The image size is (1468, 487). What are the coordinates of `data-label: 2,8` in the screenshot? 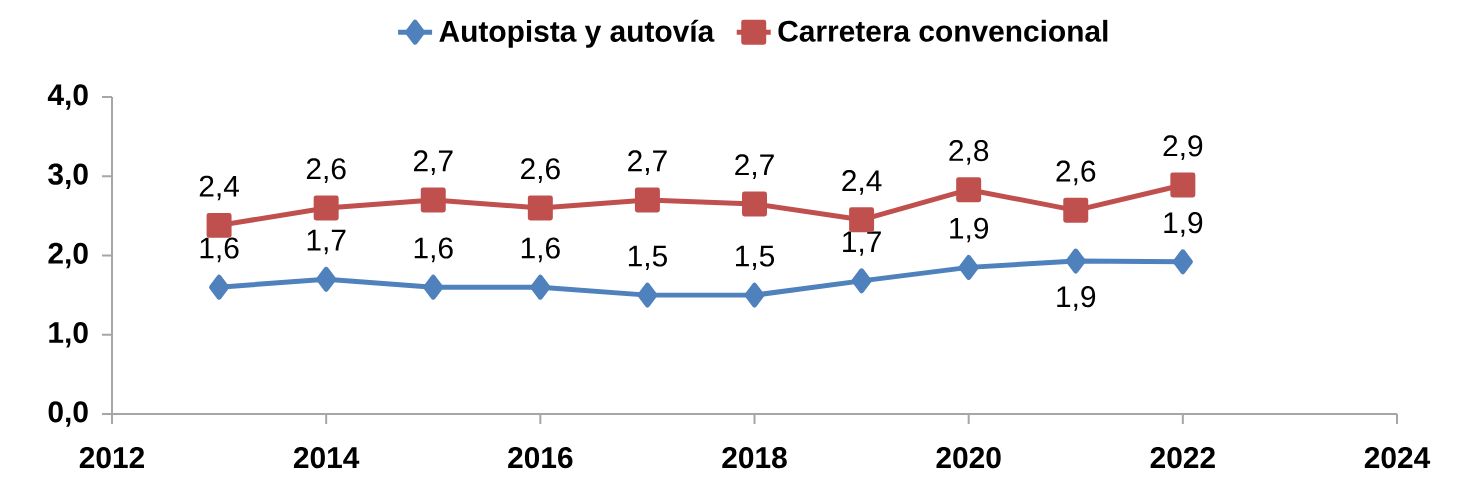 It's located at (969, 152).